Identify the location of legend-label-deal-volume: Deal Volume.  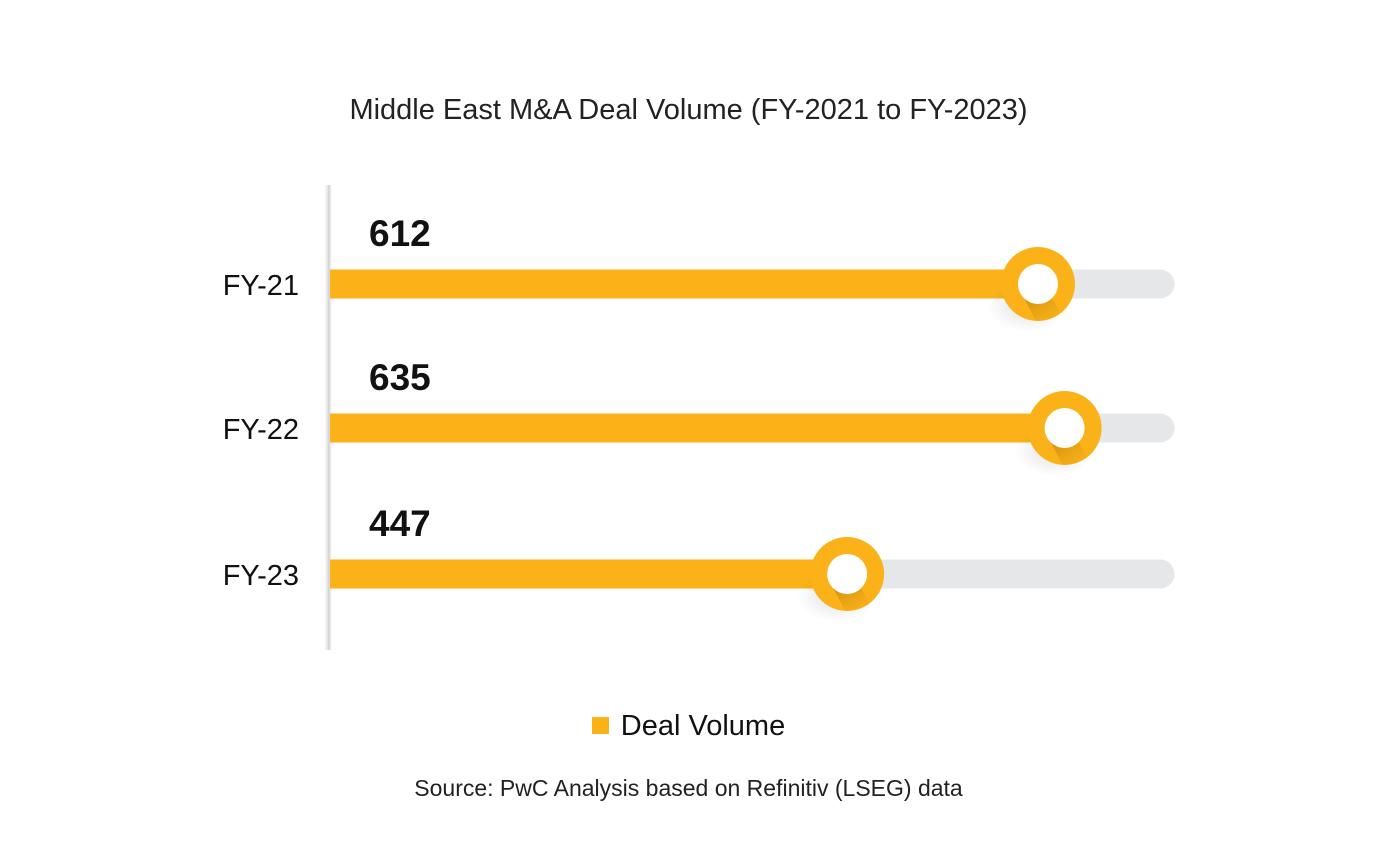
(703, 726).